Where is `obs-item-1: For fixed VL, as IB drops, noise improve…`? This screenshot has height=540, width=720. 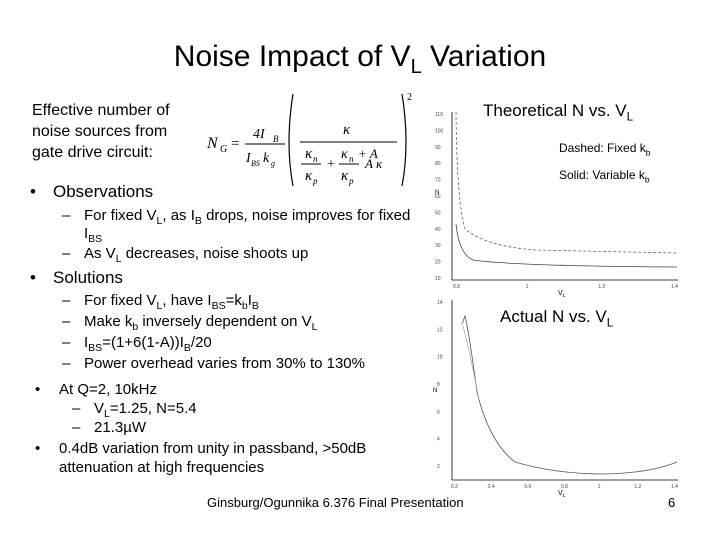 obs-item-1: For fixed VL, as IB drops, noise improve… is located at coordinates (247, 217).